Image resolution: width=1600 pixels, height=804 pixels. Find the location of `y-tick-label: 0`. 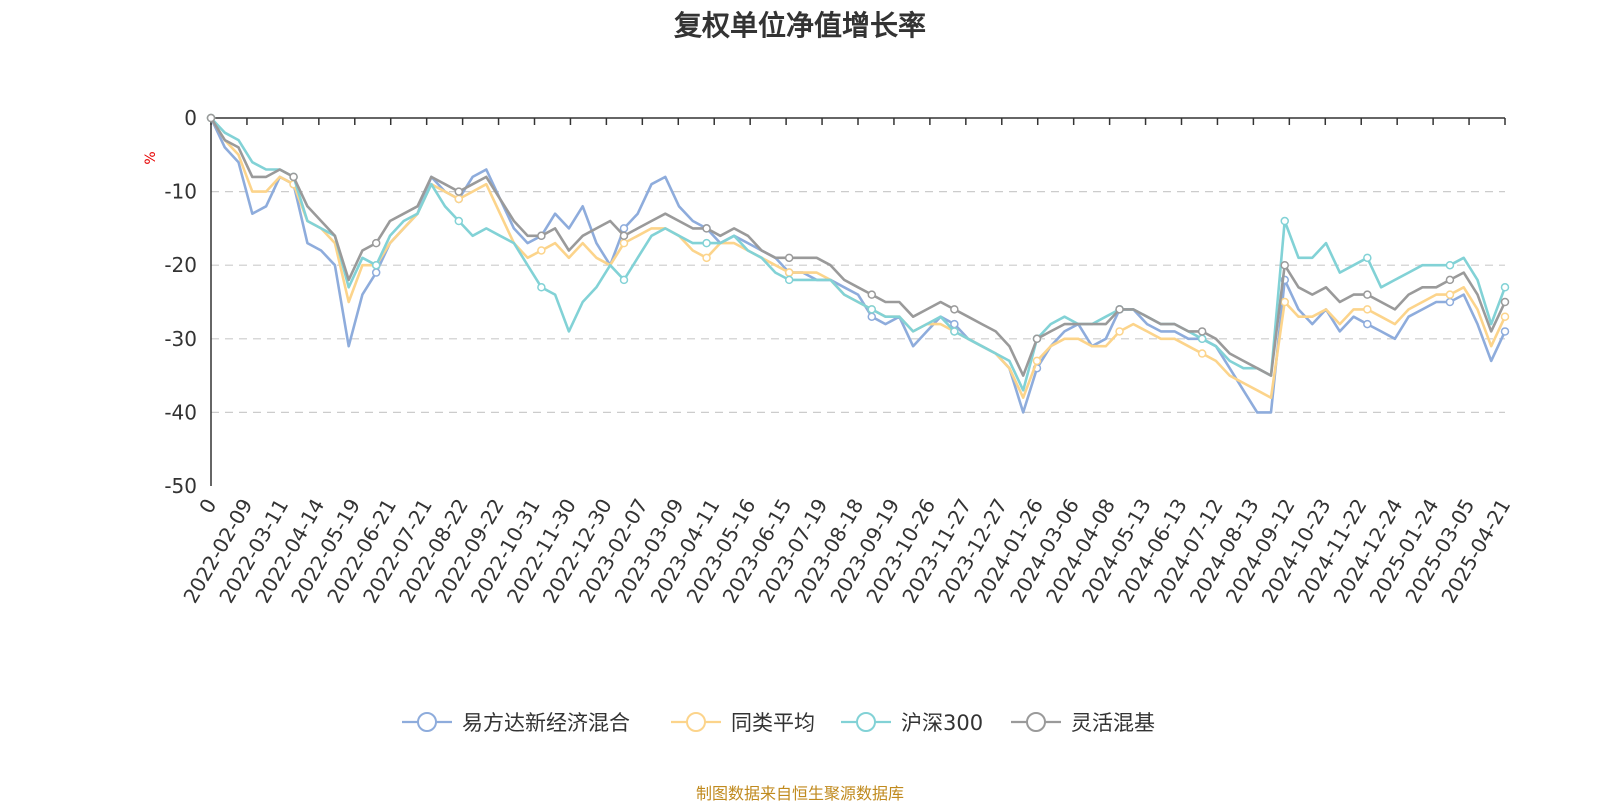

y-tick-label: 0 is located at coordinates (190, 118).